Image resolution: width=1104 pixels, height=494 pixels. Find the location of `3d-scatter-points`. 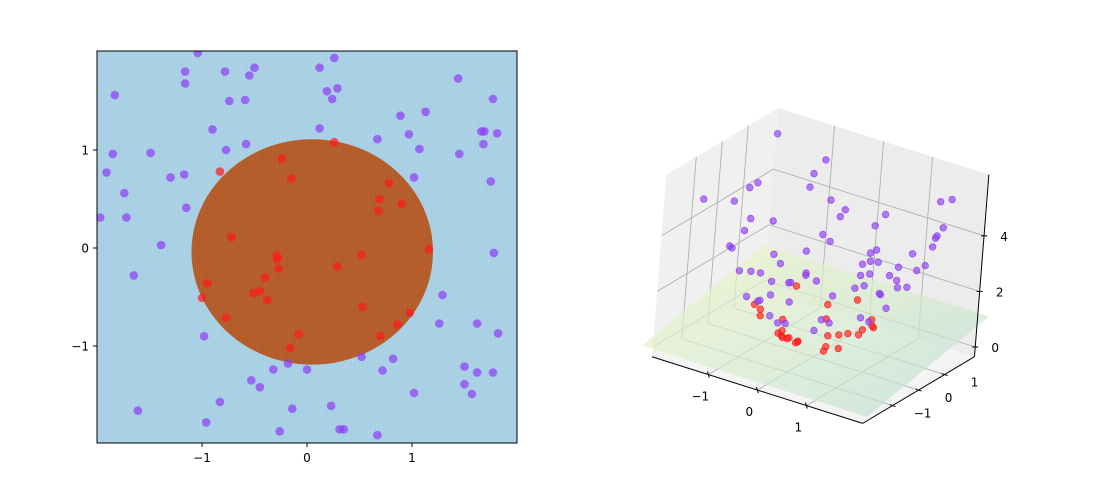

3d-scatter-points is located at coordinates (828, 242).